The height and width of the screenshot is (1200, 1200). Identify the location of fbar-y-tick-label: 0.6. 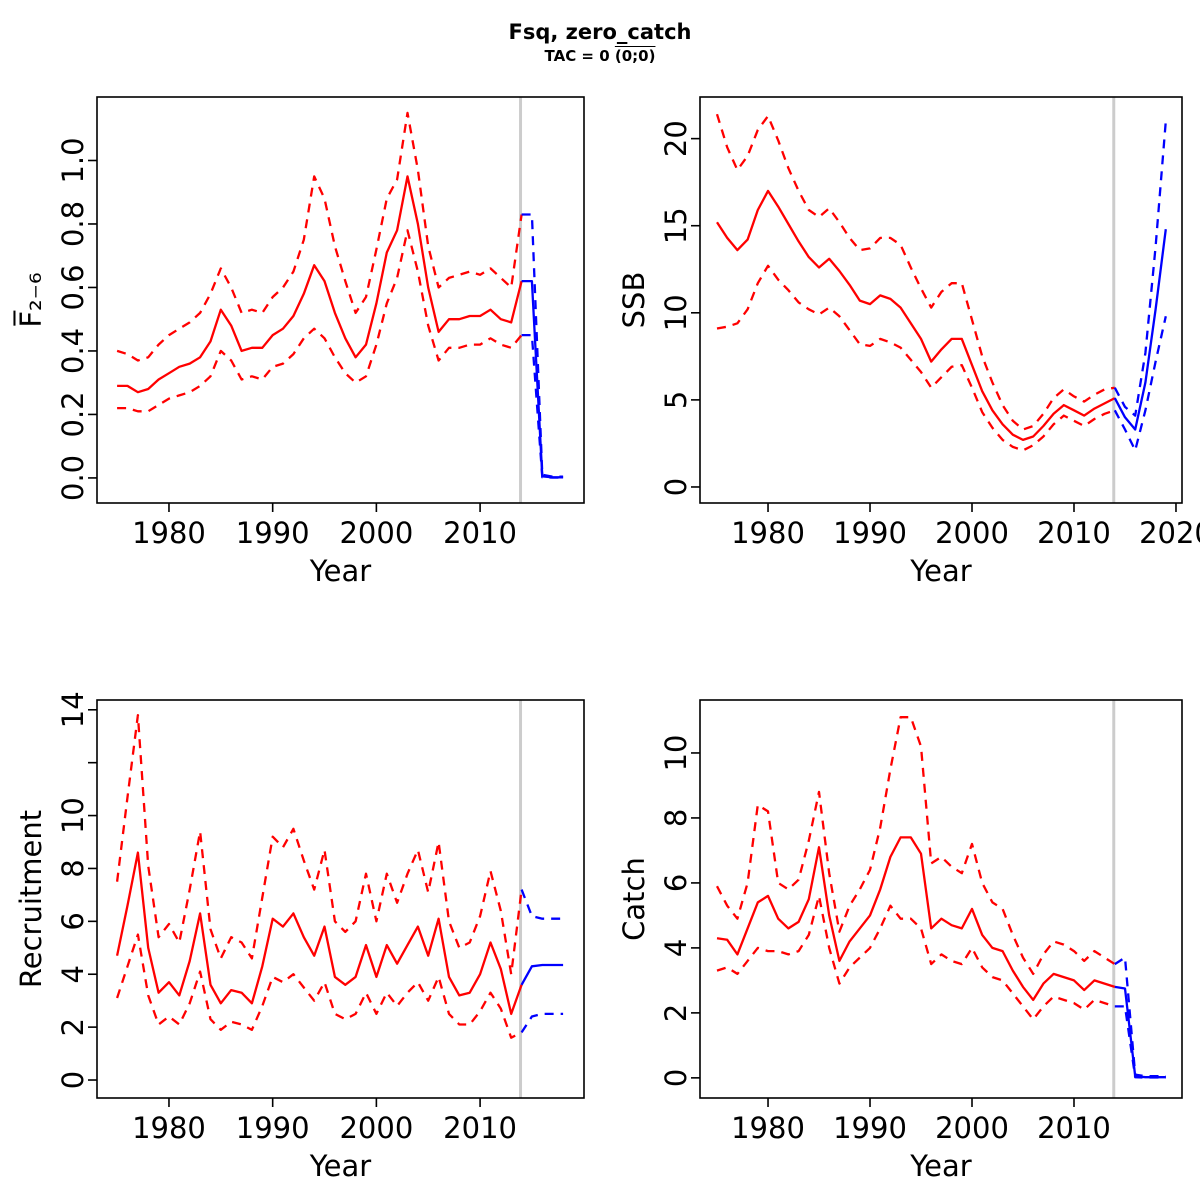
(73, 287).